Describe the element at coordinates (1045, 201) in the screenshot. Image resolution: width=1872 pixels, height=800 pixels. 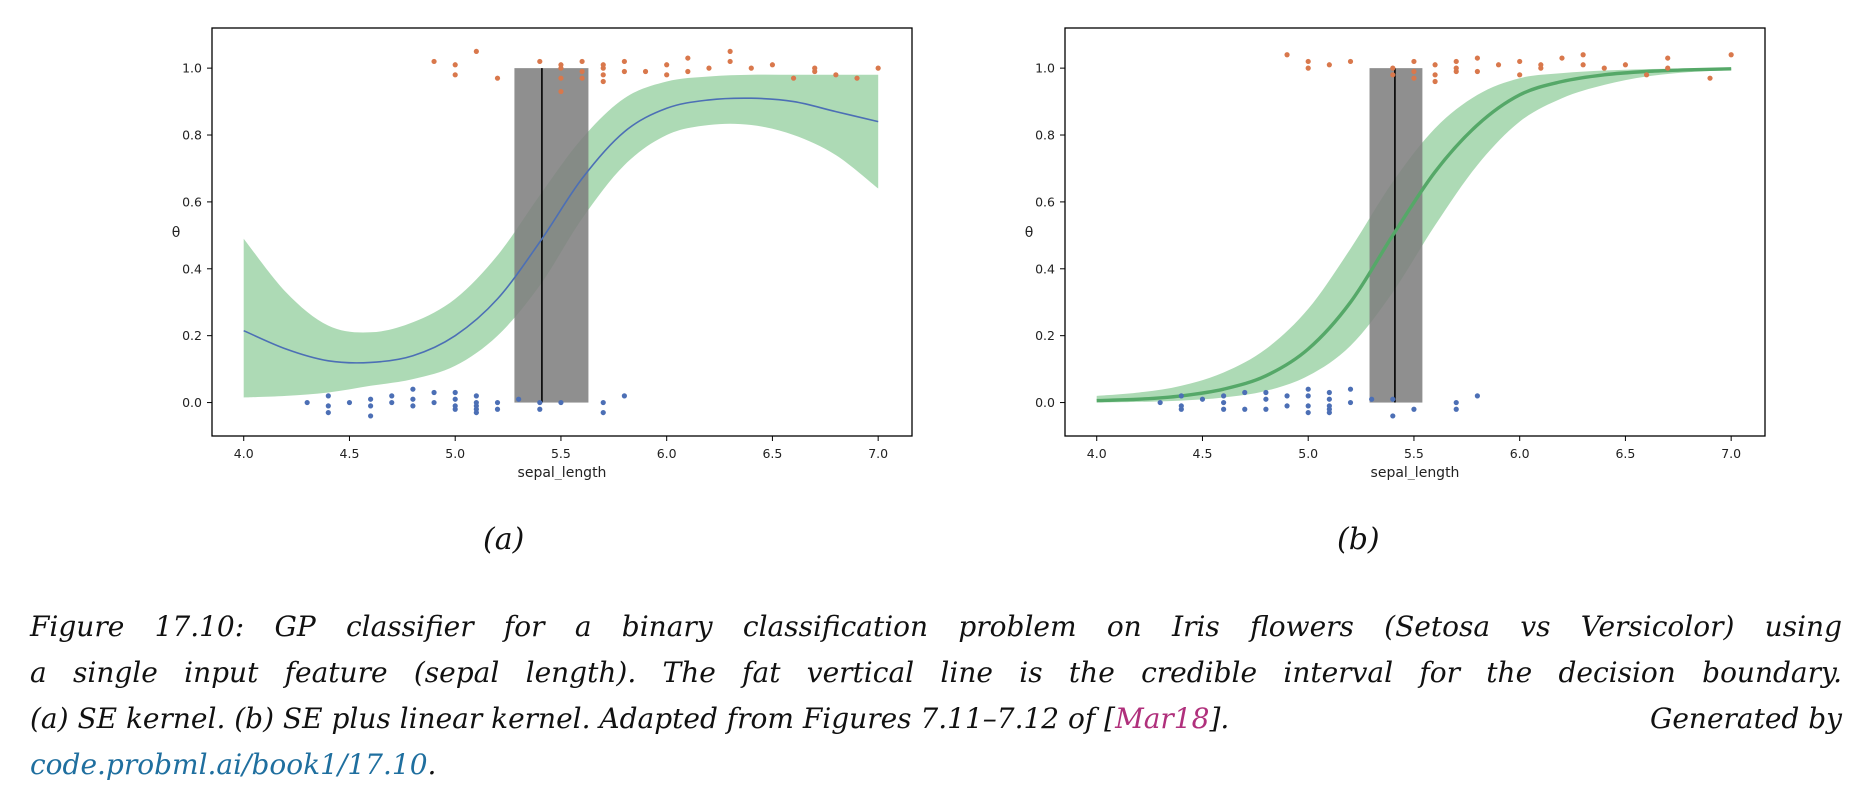
I see `y-tick-label: 0.6` at that location.